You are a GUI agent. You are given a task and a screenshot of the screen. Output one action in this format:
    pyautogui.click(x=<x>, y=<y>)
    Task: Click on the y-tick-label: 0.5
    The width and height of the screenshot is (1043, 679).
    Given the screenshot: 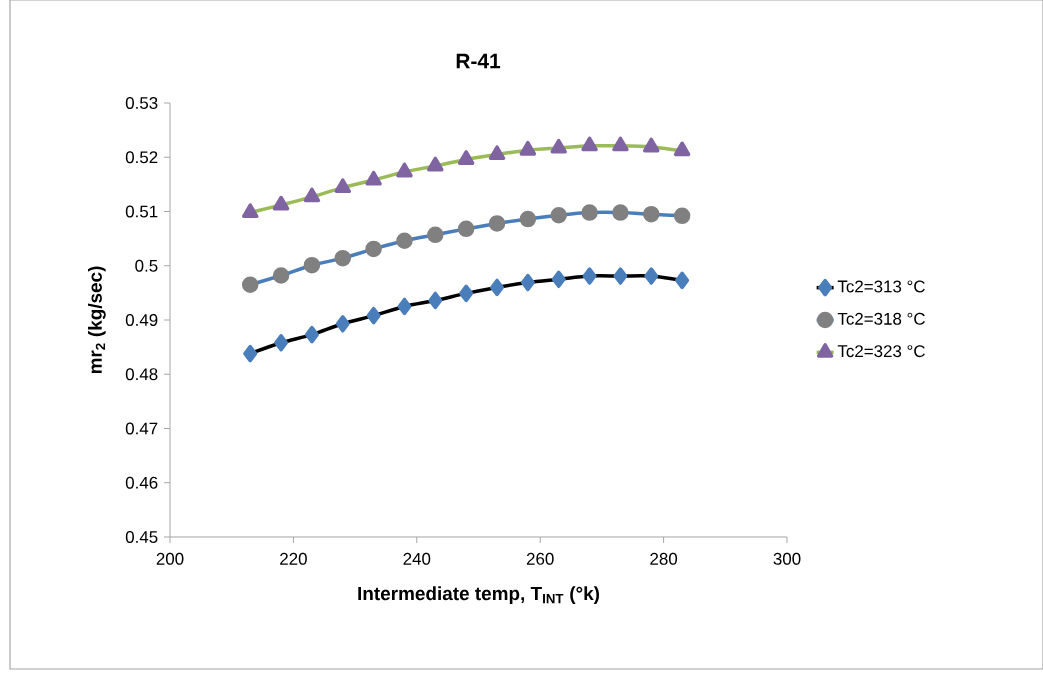 What is the action you would take?
    pyautogui.click(x=146, y=265)
    